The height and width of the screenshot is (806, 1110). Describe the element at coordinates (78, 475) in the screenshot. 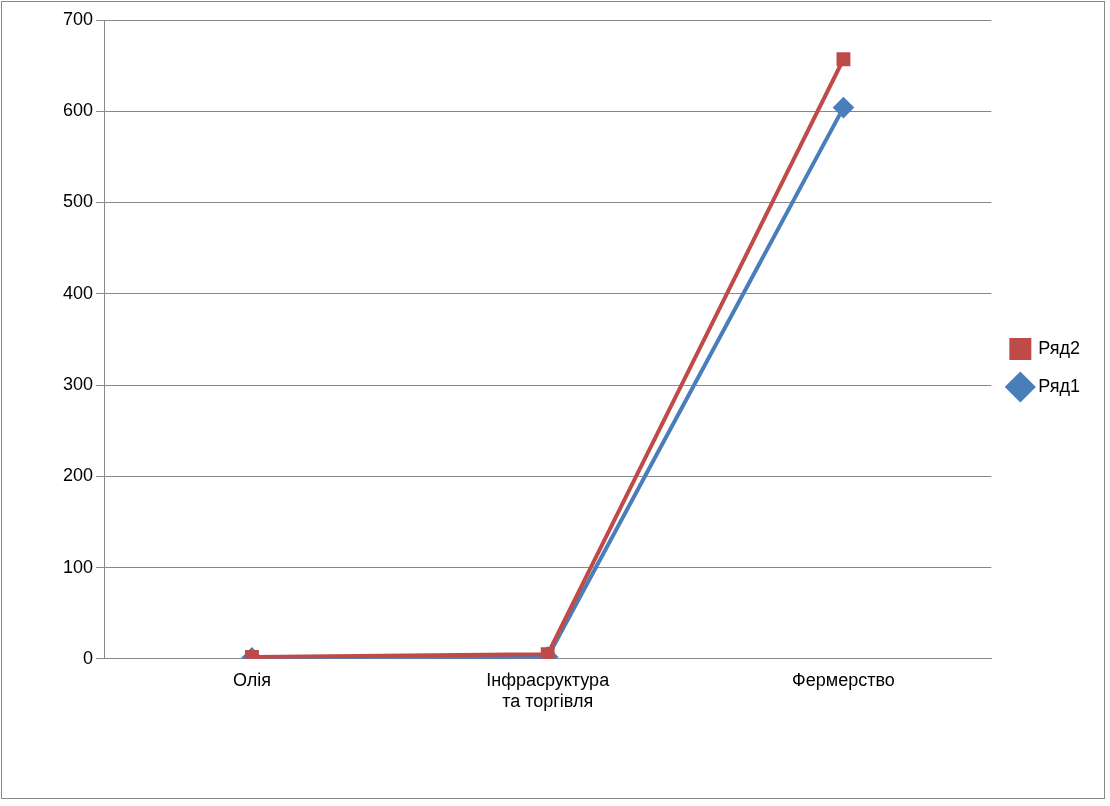

I see `y-tick-label: 200` at that location.